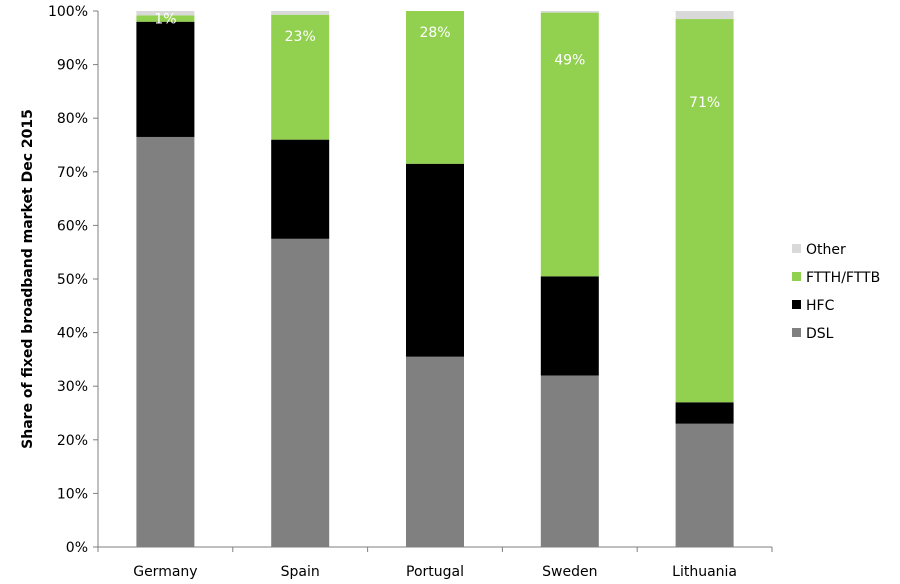 The width and height of the screenshot is (900, 584). I want to click on x-tick-label-portugal: Portugal, so click(435, 572).